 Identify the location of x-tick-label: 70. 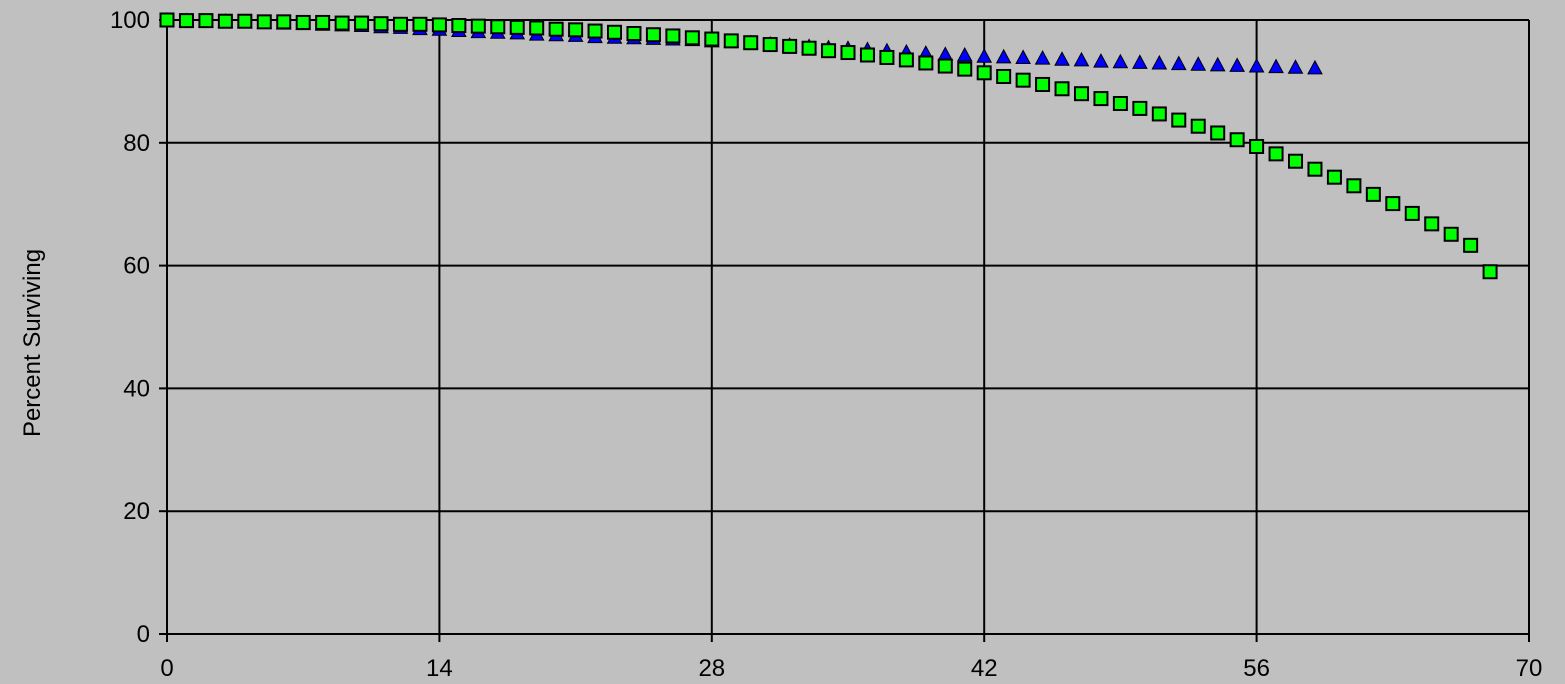
(1529, 668).